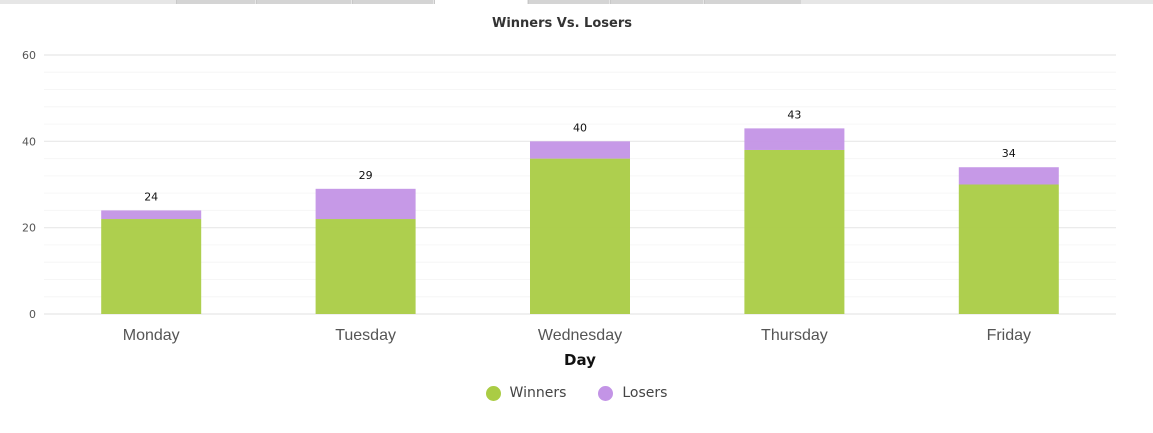 The width and height of the screenshot is (1153, 433). Describe the element at coordinates (1009, 153) in the screenshot. I see `data-label-total: 34` at that location.